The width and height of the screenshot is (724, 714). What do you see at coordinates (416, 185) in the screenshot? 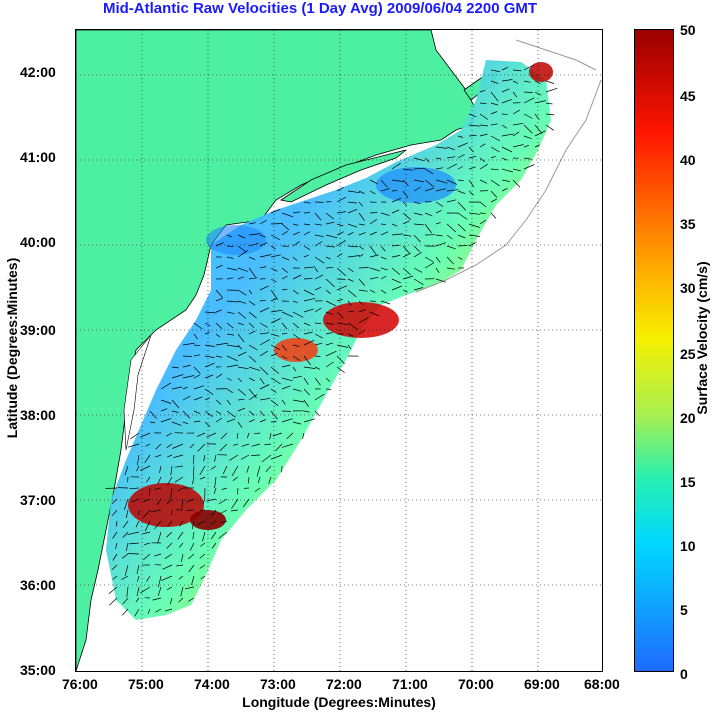
I see `lowspot-offshore` at bounding box center [416, 185].